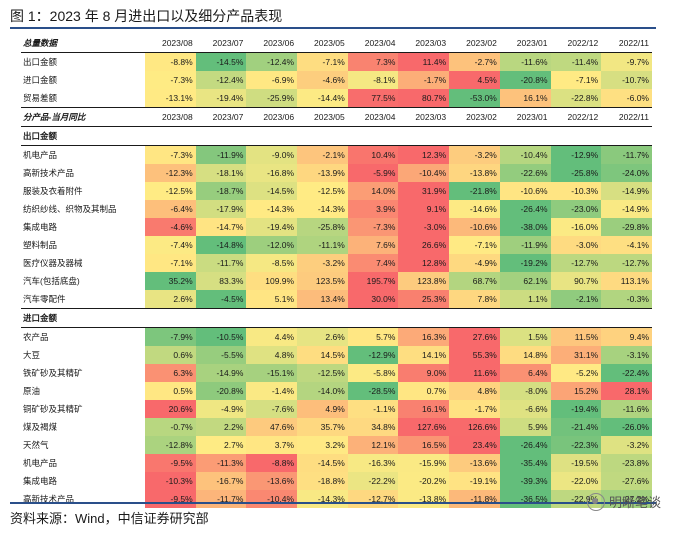 The height and width of the screenshot is (533, 673). What do you see at coordinates (53, 409) in the screenshot?
I see `row-label: 铜矿砂及其精矿` at bounding box center [53, 409].